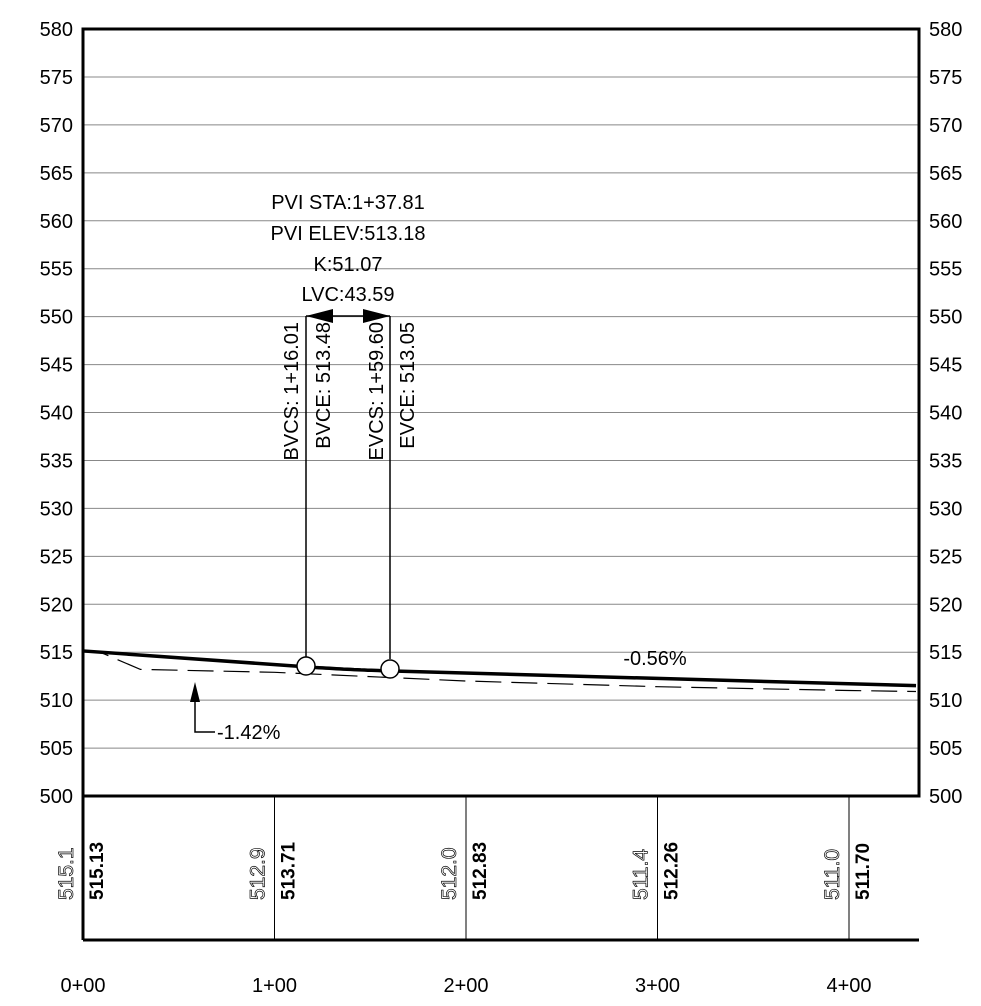 This screenshot has width=981, height=1006. I want to click on existing-elevation-value: 511.4, so click(641, 874).